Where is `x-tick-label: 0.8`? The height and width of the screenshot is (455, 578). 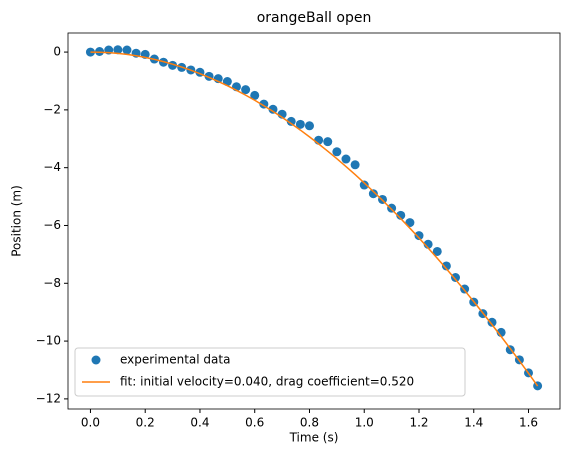 x-tick-label: 0.8 is located at coordinates (309, 423).